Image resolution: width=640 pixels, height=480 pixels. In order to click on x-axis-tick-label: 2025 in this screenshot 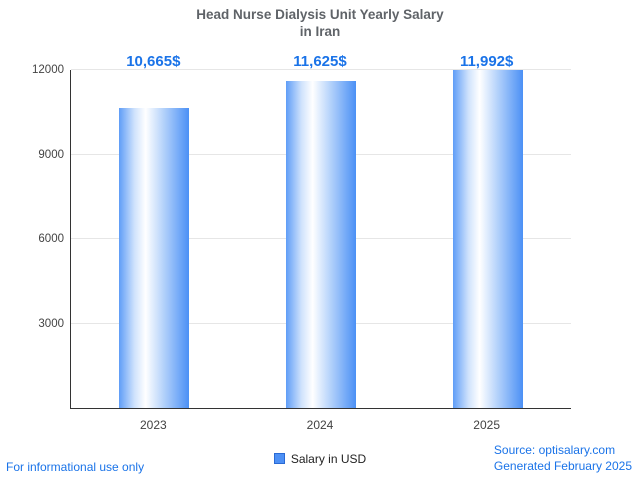, I will do `click(486, 425)`.